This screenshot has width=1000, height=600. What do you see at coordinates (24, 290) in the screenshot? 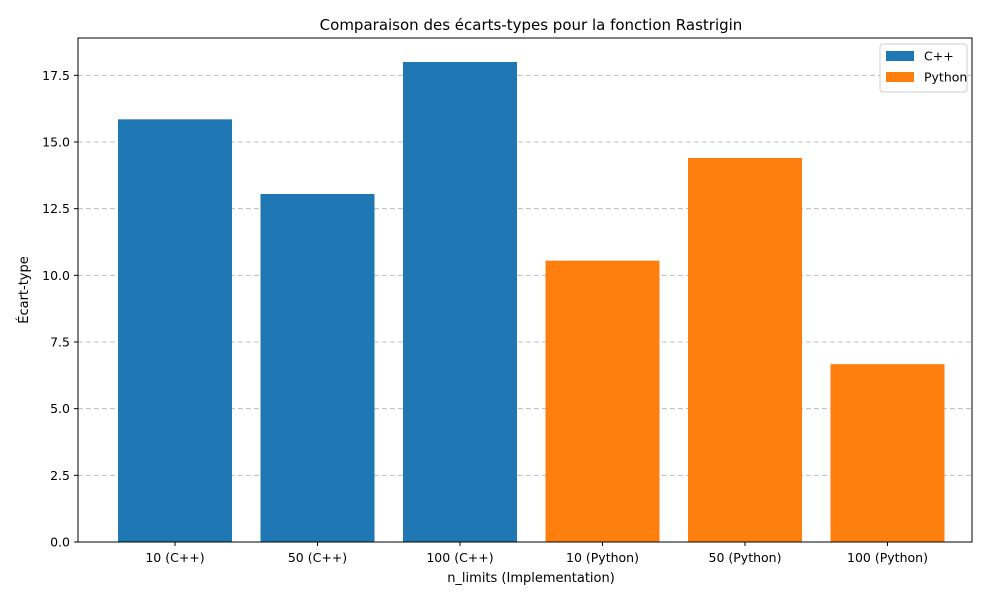
I see `y-axis-label: Écart-type` at bounding box center [24, 290].